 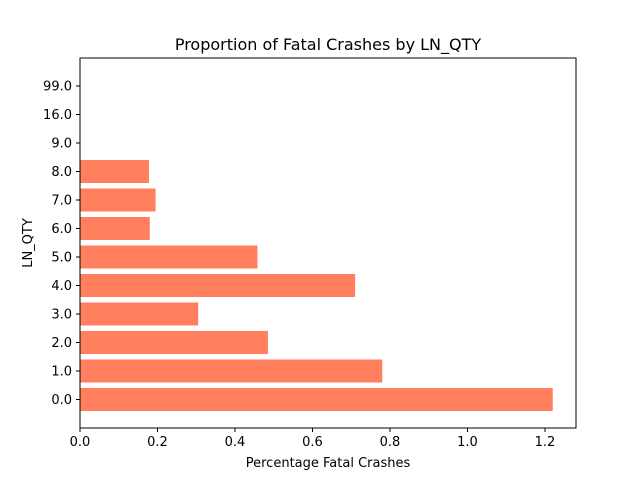 I want to click on bar-7.0, so click(x=118, y=200).